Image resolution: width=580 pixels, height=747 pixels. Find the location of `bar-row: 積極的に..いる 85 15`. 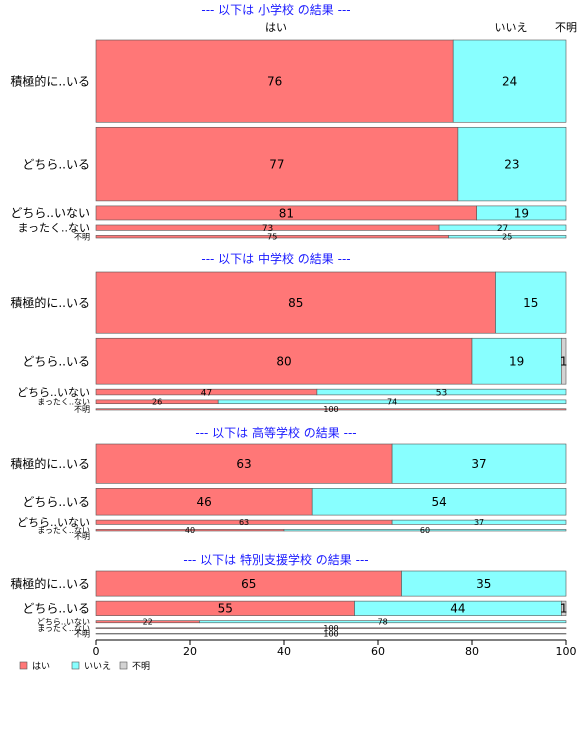

bar-row: 積極的に..いる 85 15 is located at coordinates (288, 302).